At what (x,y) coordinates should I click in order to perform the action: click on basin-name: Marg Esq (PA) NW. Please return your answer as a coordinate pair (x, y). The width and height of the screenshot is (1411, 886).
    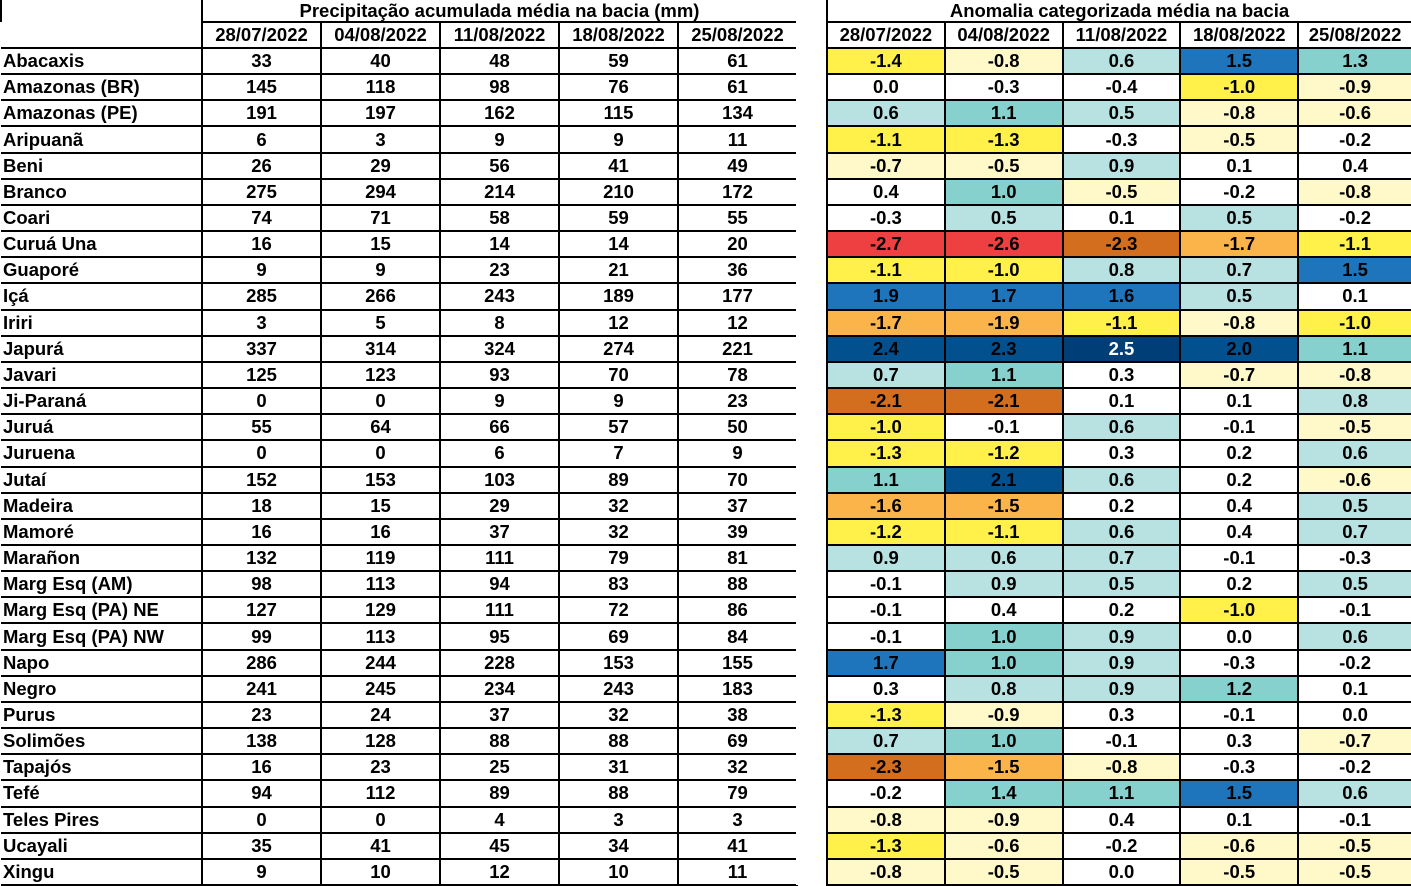
    Looking at the image, I should click on (102, 637).